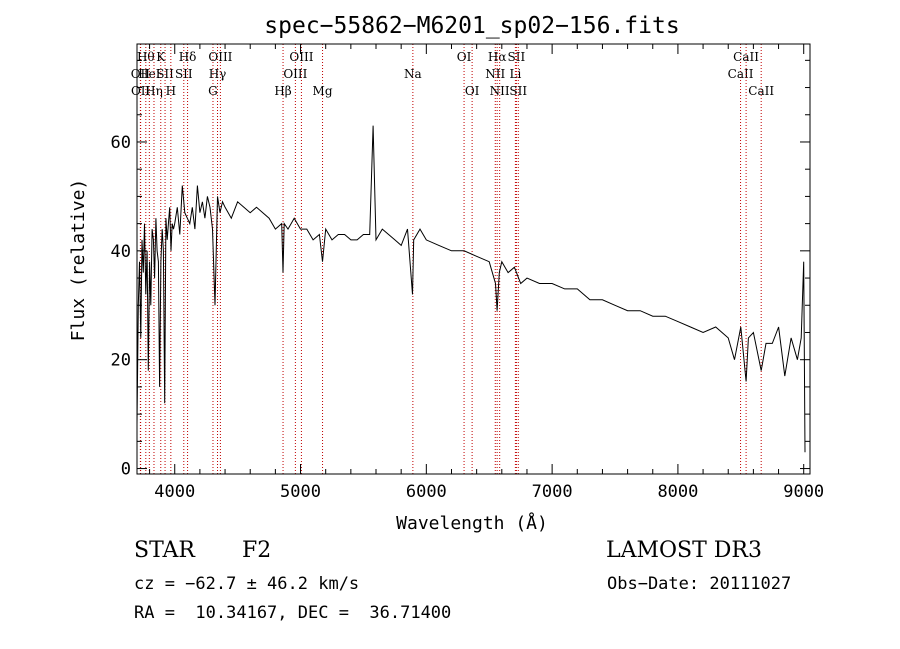 The width and height of the screenshot is (900, 649). I want to click on y-axis-label: Flux (relative), so click(78, 260).